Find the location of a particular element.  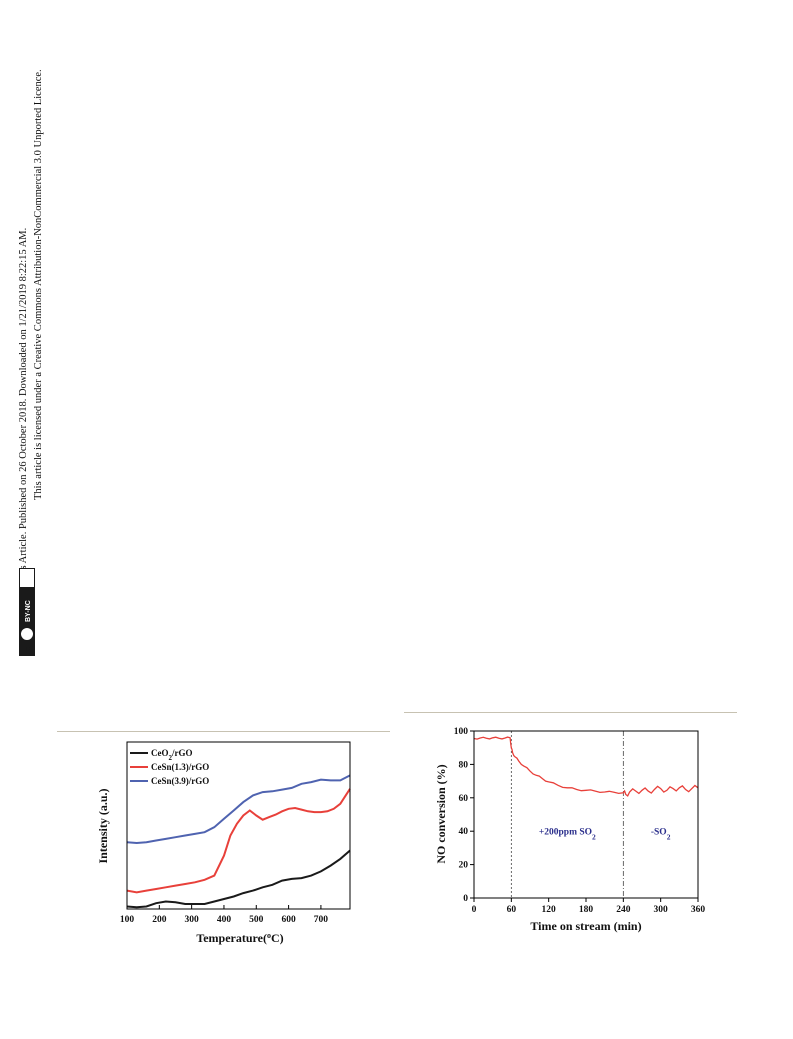

intensity-x-tick-label-4: 500 is located at coordinates (256, 920).